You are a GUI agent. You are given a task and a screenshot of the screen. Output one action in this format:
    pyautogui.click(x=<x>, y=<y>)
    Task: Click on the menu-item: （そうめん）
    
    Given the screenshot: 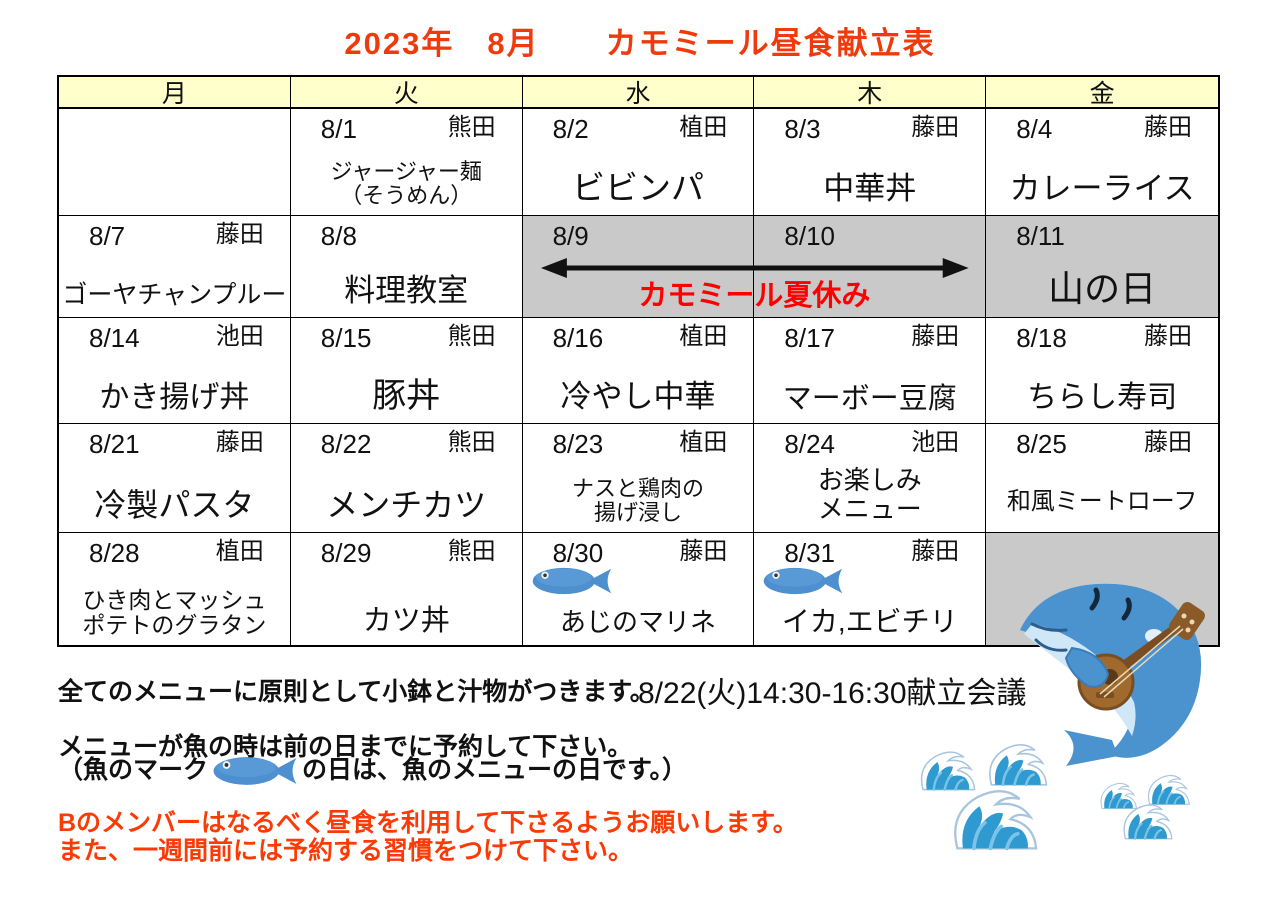 What is the action you would take?
    pyautogui.click(x=406, y=196)
    